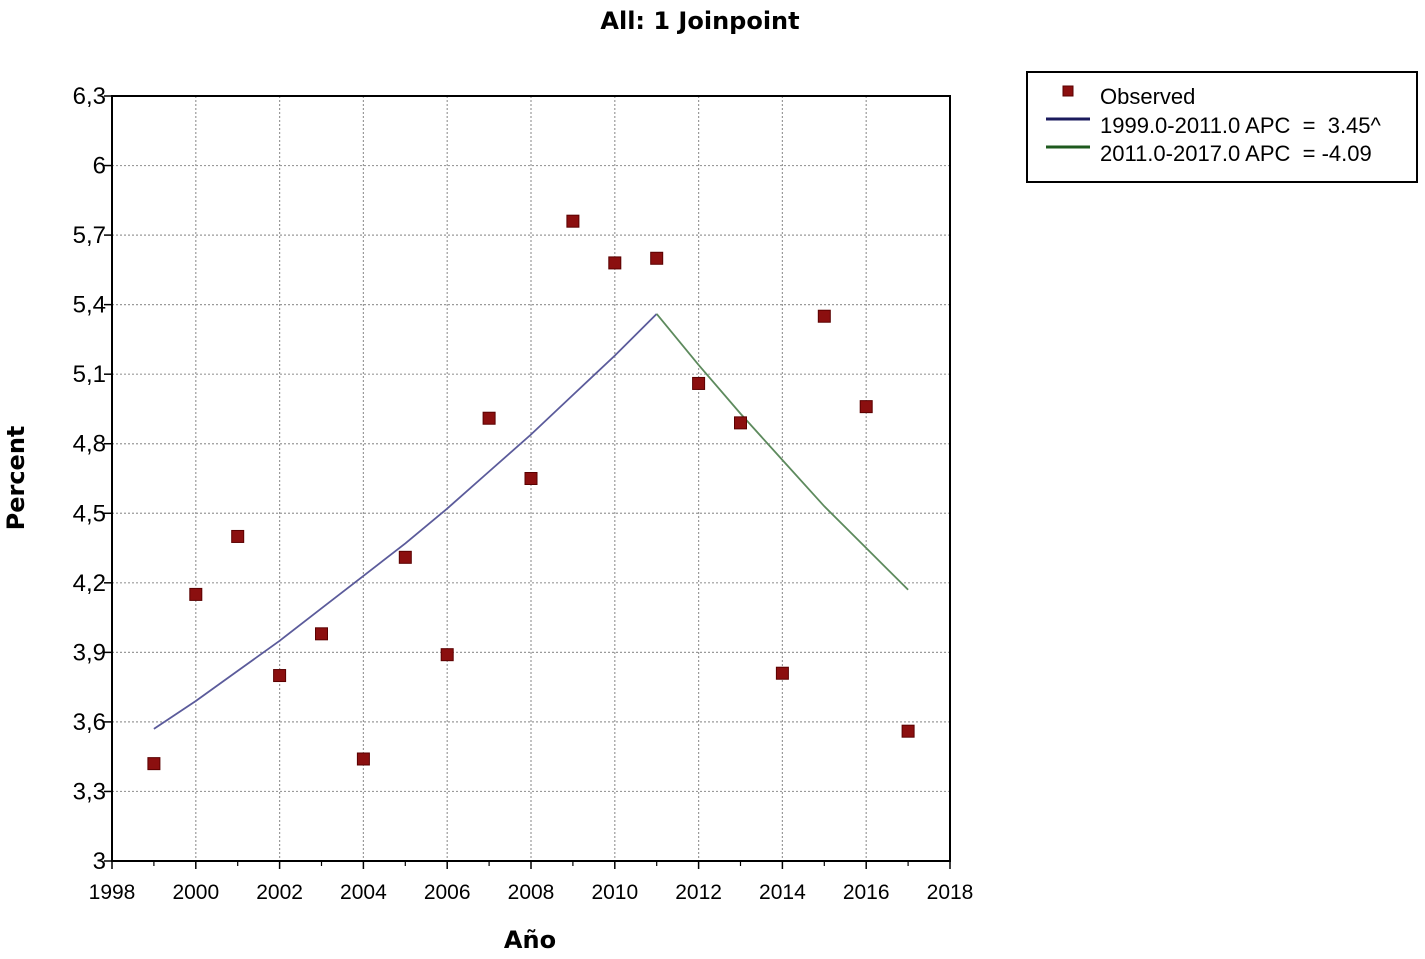  Describe the element at coordinates (1236, 153) in the screenshot. I see `legend-fit2-label: 2011.0-2017.0 APC = -4.09` at that location.